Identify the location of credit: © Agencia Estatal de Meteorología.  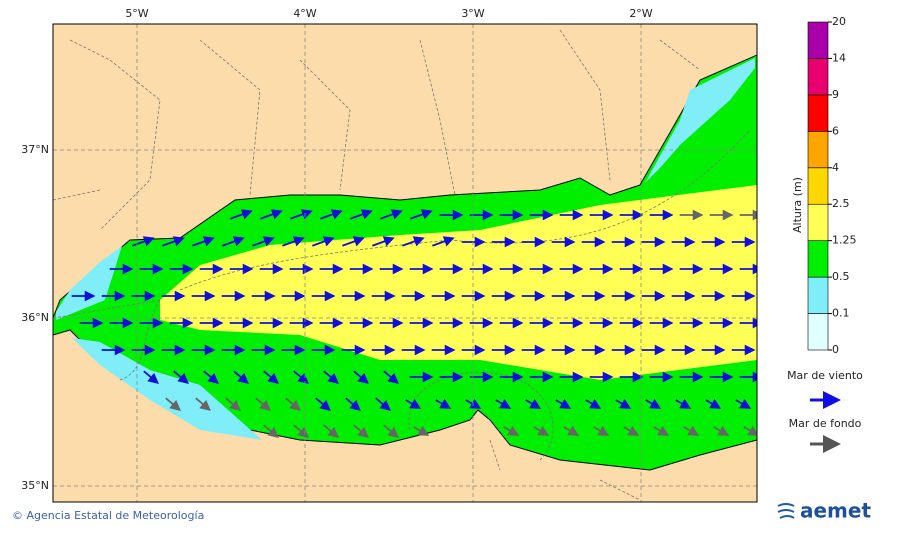
(108, 515).